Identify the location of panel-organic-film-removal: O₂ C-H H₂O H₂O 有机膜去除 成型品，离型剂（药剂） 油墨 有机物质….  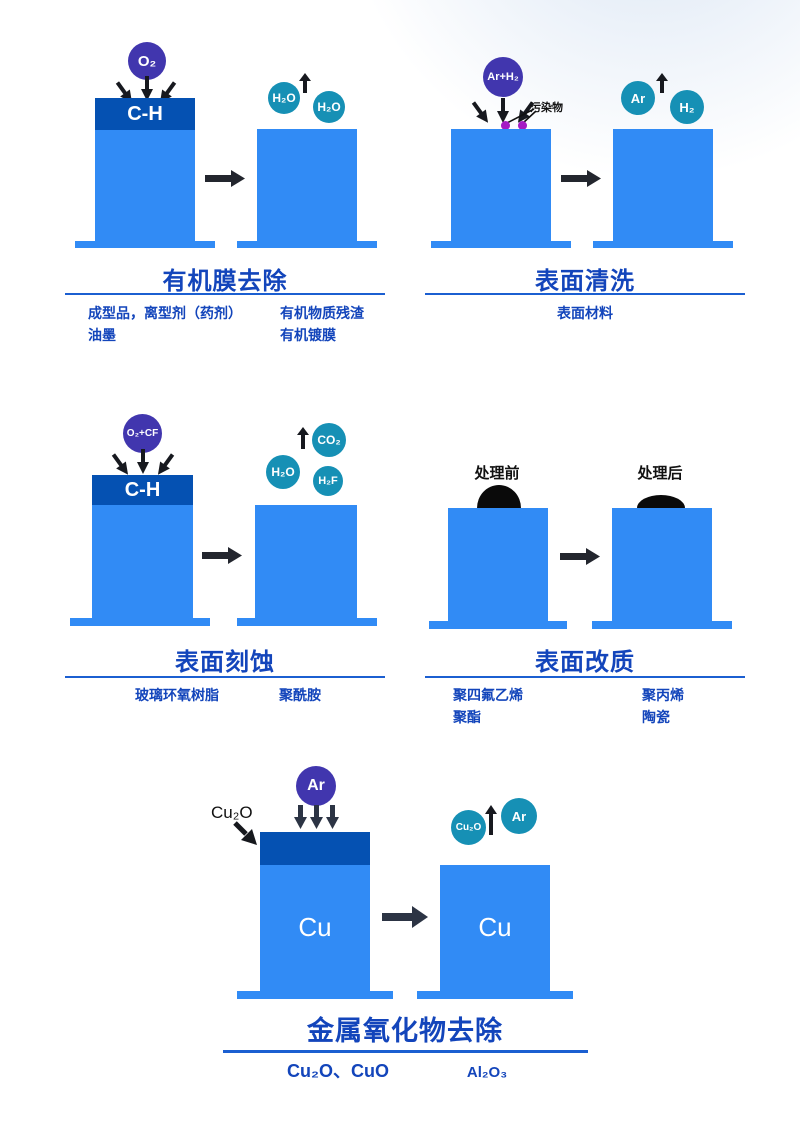
(225, 207).